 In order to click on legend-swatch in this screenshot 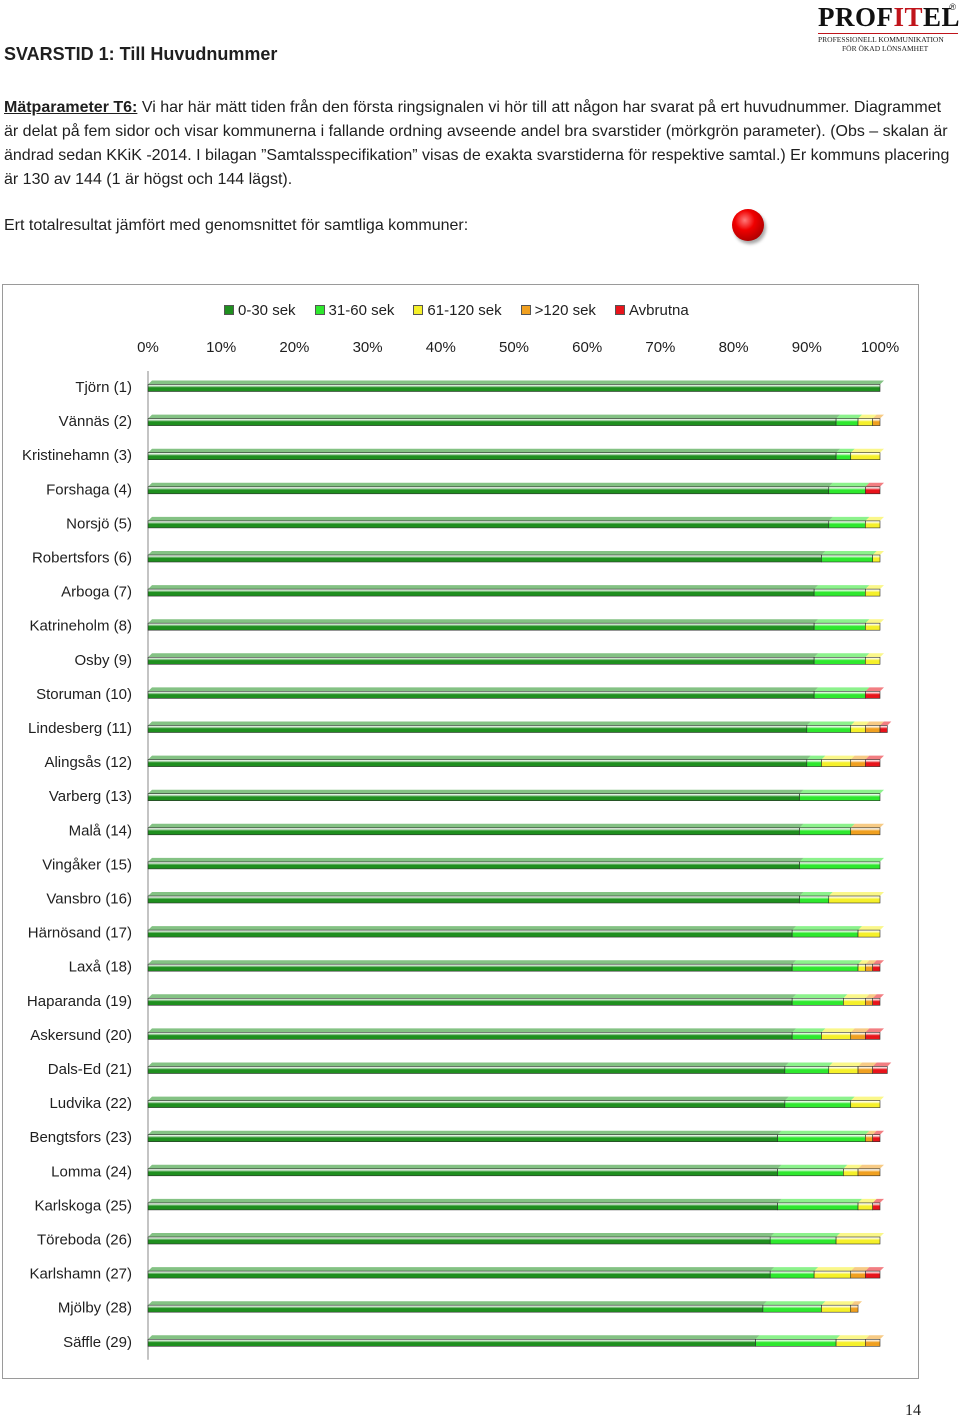, I will do `click(525, 310)`.